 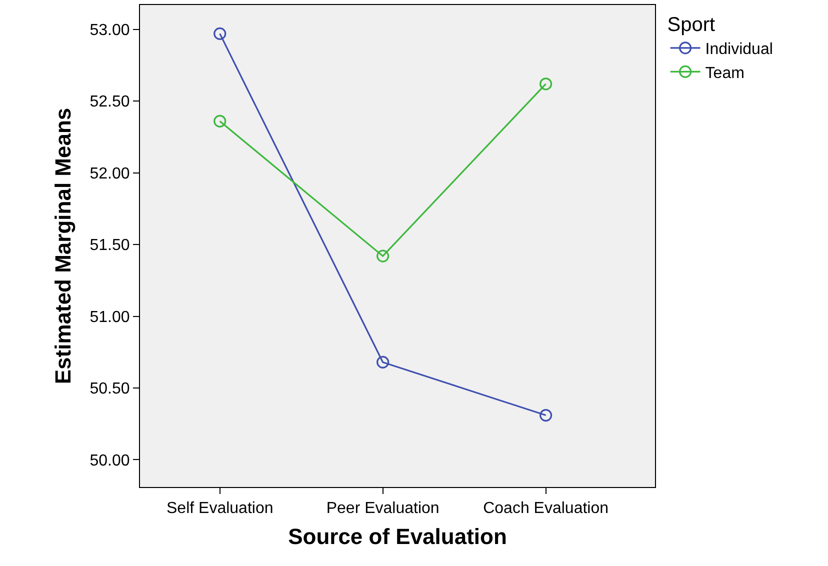 I want to click on x-tick-label: Coach Evaluation, so click(x=546, y=509).